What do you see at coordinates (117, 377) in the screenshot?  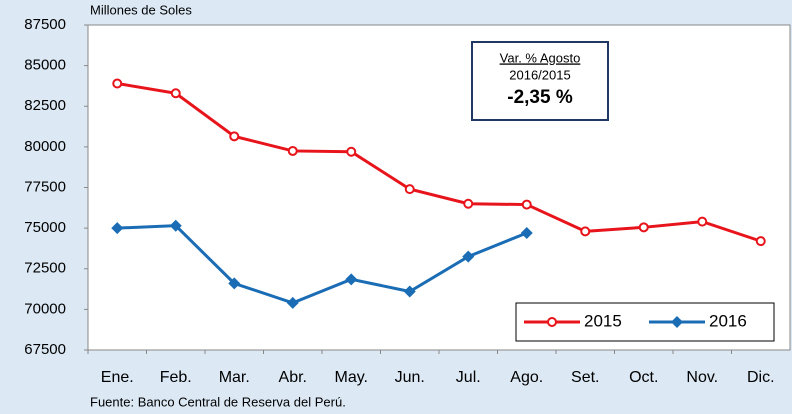 I see `x-tick-label: Ene.` at bounding box center [117, 377].